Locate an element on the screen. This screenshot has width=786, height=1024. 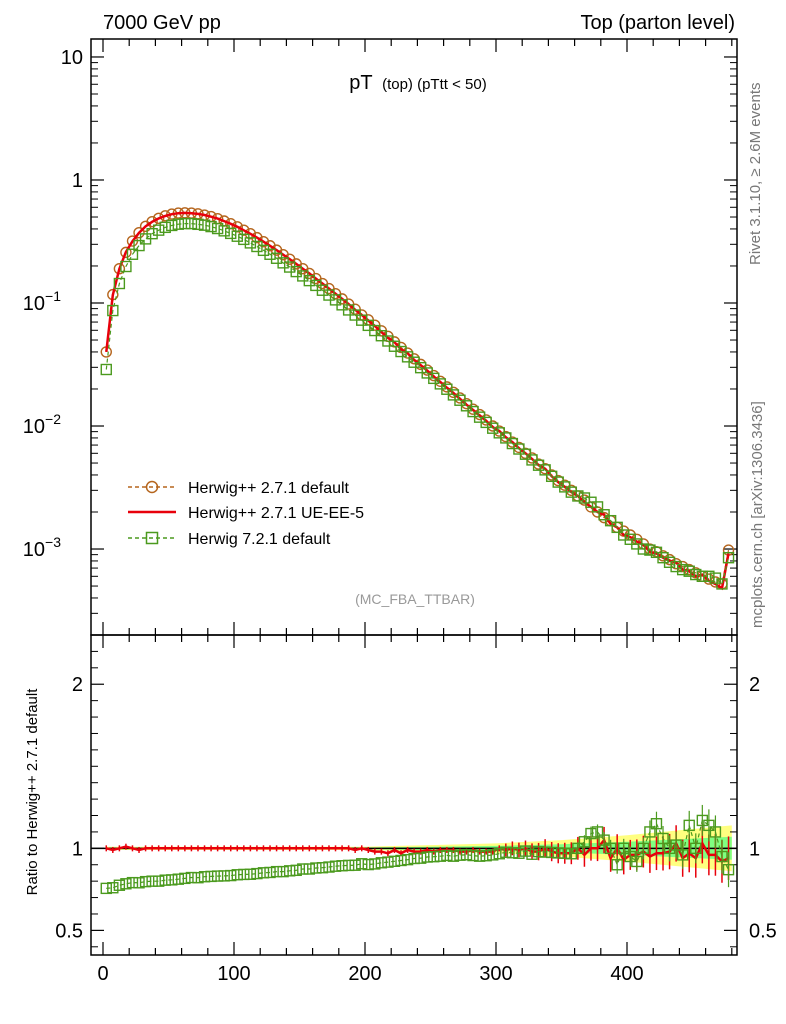
y-tick-label: 10⁻¹ is located at coordinates (42, 301).